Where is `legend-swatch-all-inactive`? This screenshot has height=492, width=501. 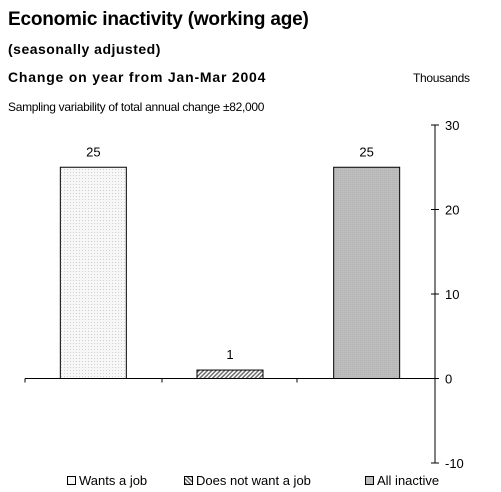
legend-swatch-all-inactive is located at coordinates (369, 480).